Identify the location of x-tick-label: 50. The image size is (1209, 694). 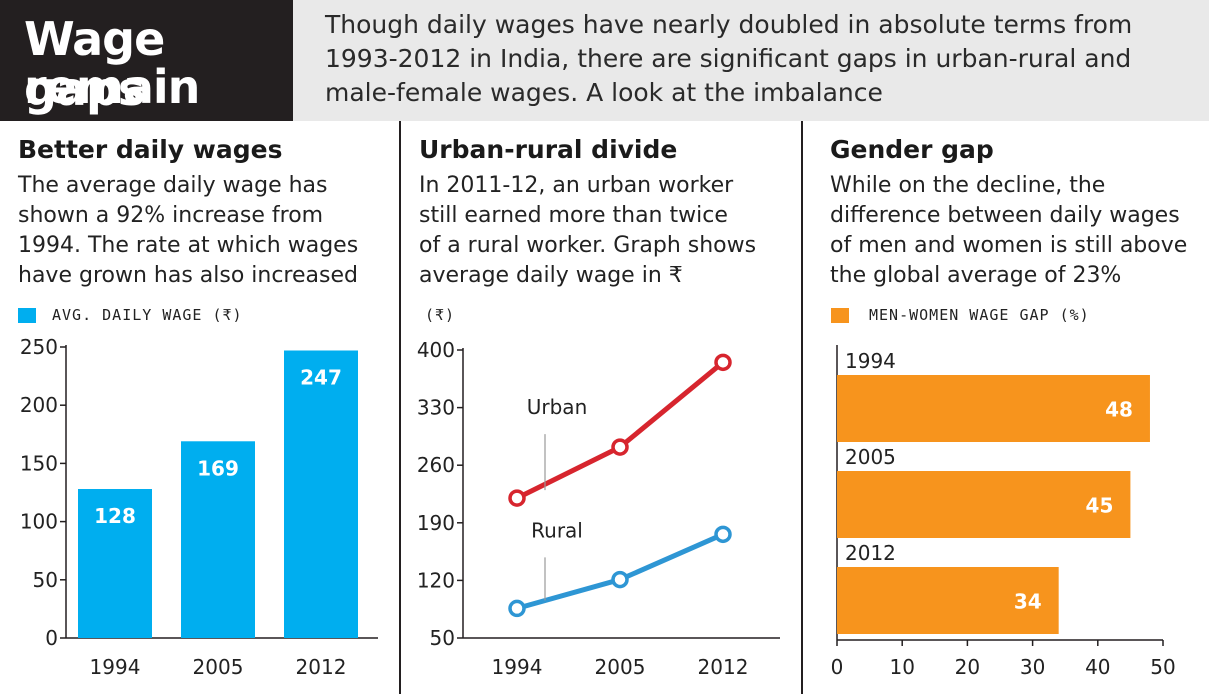
(1162, 667).